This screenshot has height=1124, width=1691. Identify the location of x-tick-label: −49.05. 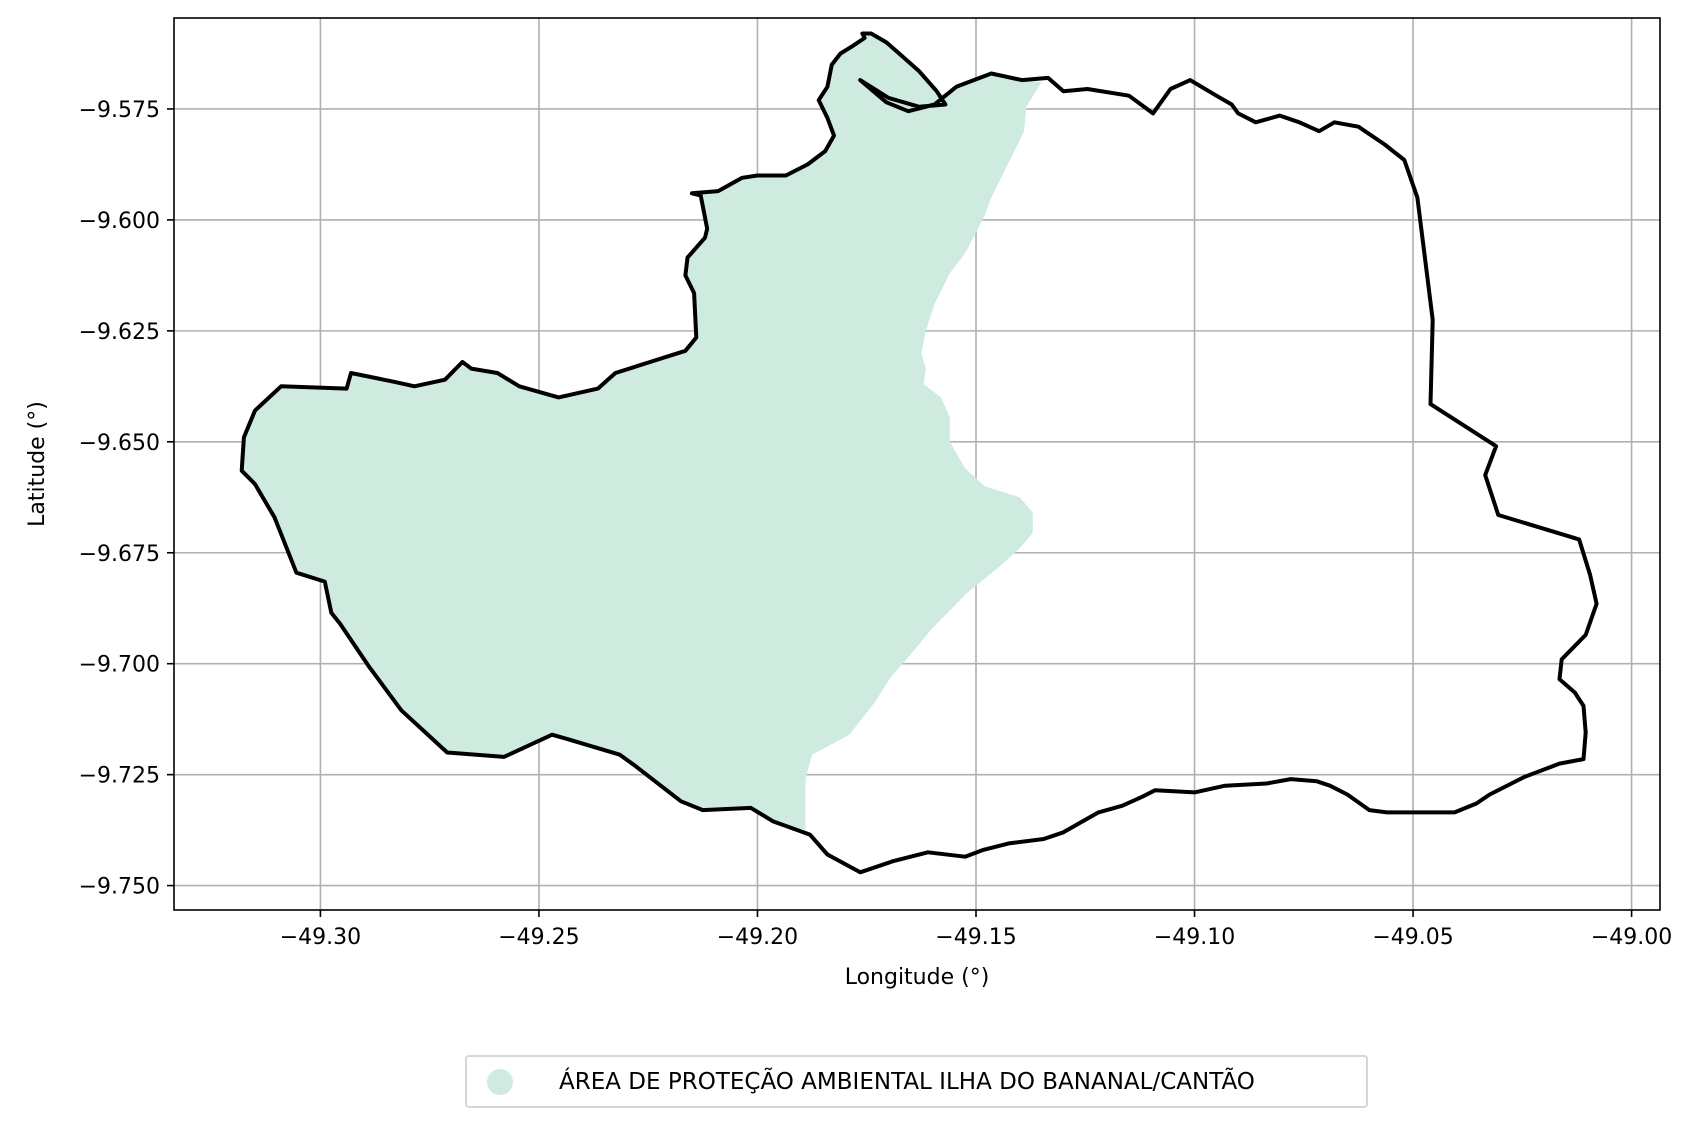
(1412, 937).